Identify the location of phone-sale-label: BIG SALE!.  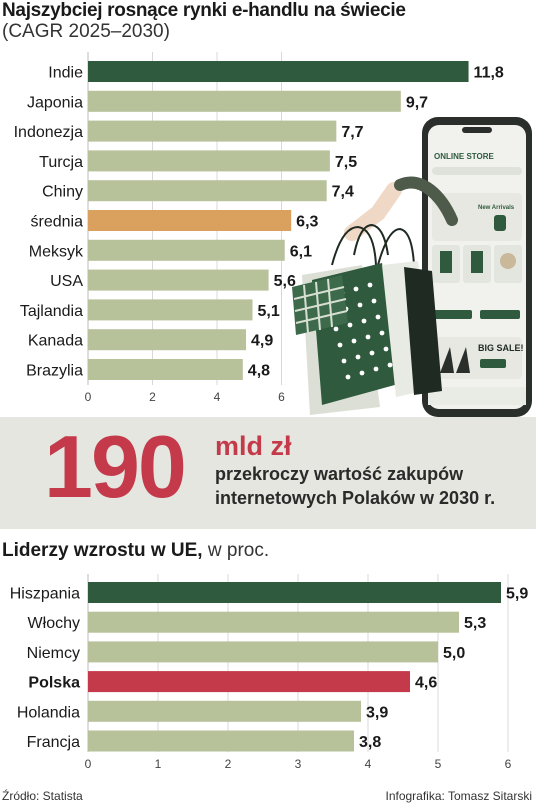
(501, 348).